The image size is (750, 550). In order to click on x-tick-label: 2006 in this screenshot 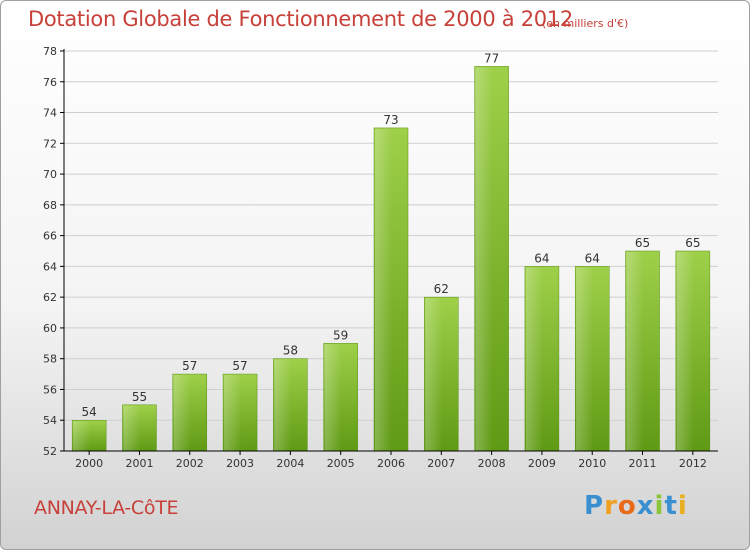, I will do `click(391, 463)`.